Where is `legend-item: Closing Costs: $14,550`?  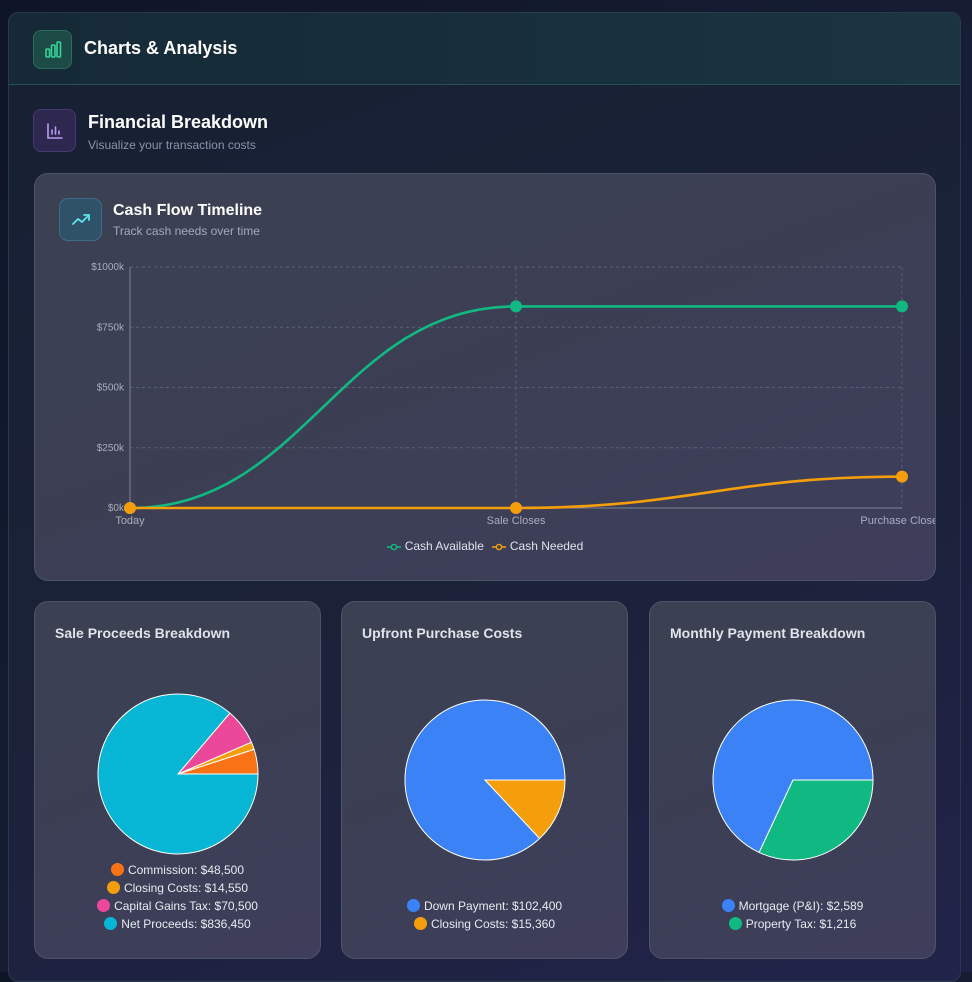 legend-item: Closing Costs: $14,550 is located at coordinates (177, 888).